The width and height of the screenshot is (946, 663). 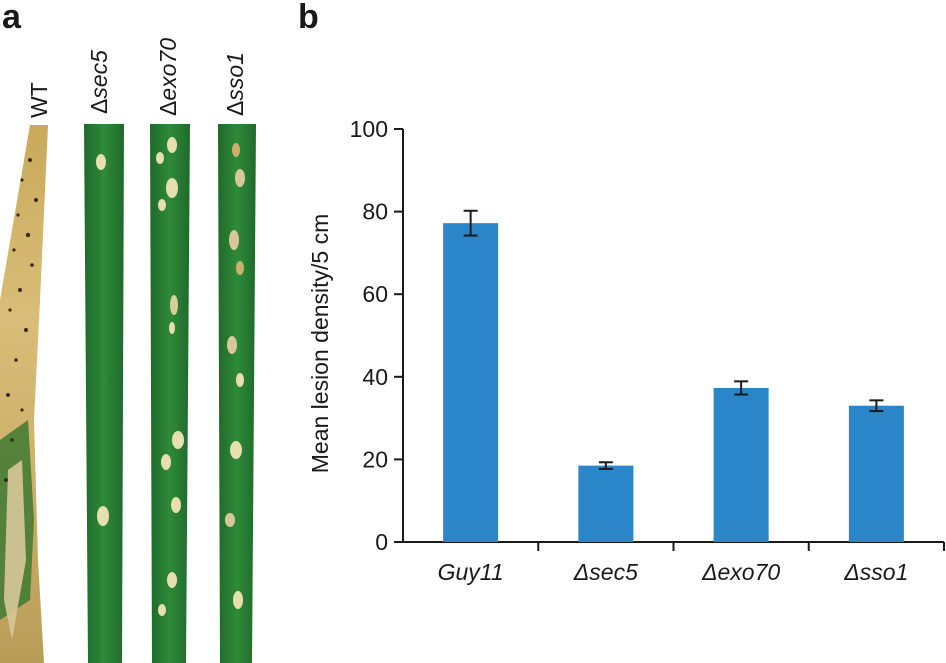 What do you see at coordinates (375, 377) in the screenshot?
I see `y-tick-label: 40` at bounding box center [375, 377].